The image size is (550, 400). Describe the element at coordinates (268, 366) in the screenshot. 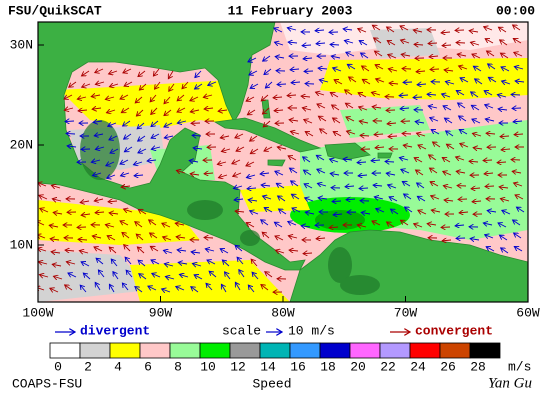

I see `colorbar-tick-label: 14` at that location.